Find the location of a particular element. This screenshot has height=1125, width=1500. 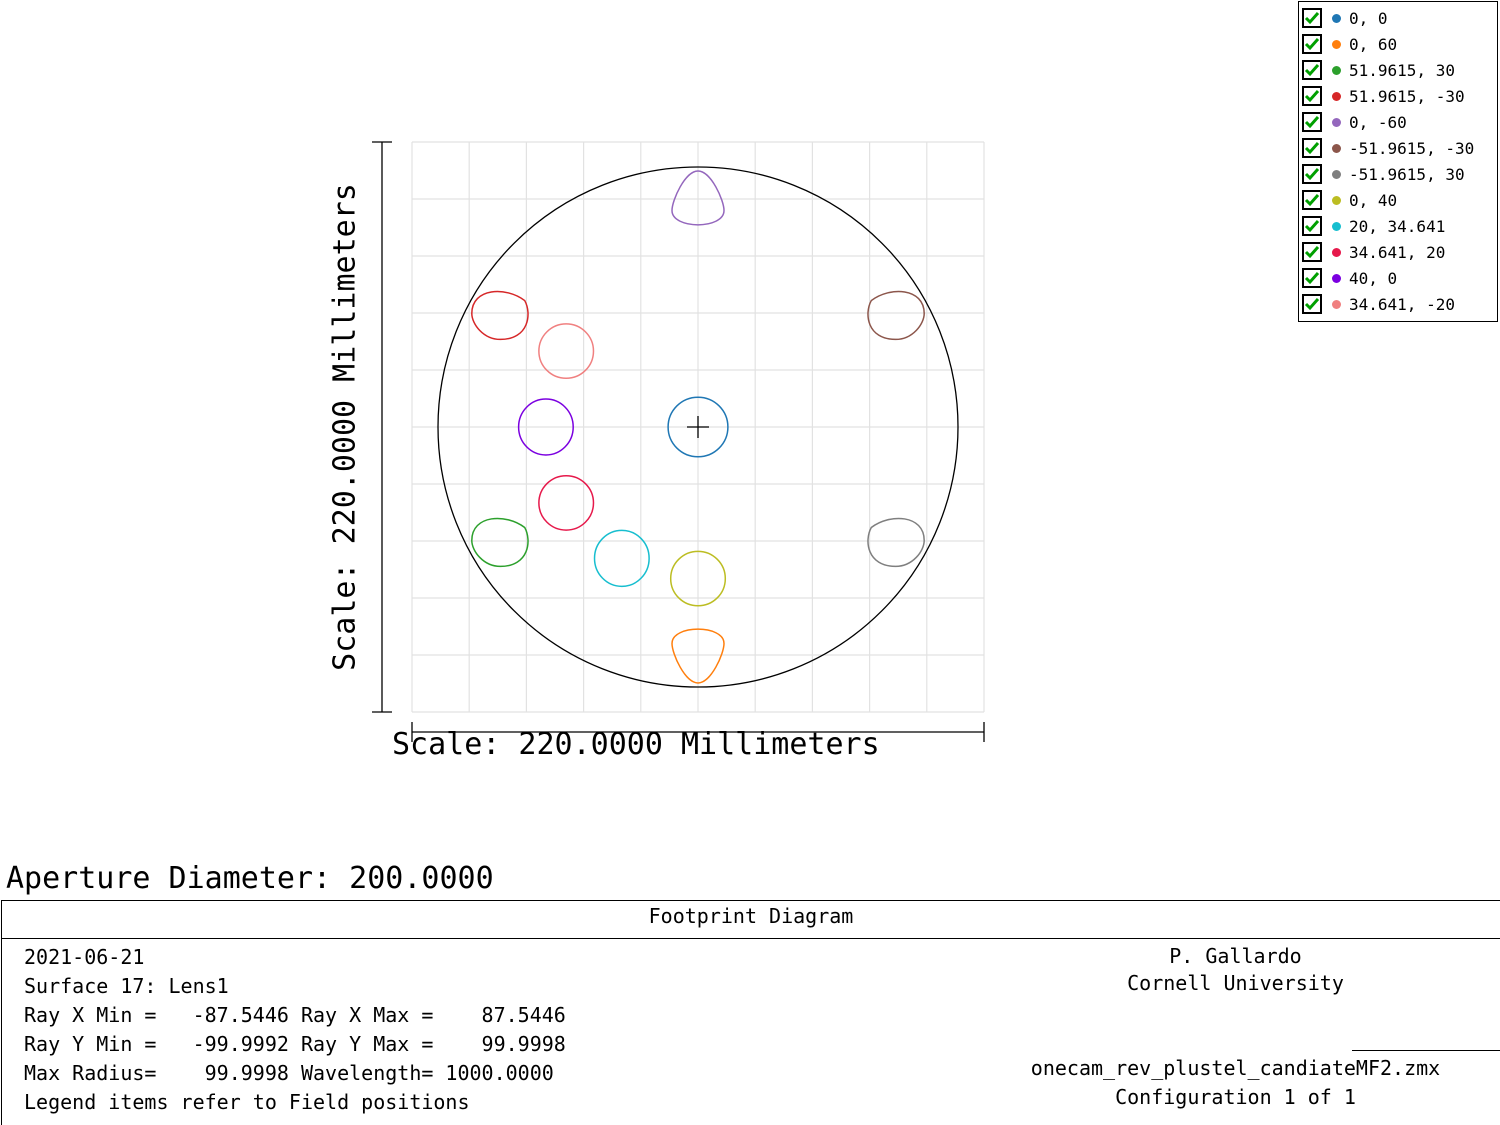

center-crosshair is located at coordinates (698, 427).